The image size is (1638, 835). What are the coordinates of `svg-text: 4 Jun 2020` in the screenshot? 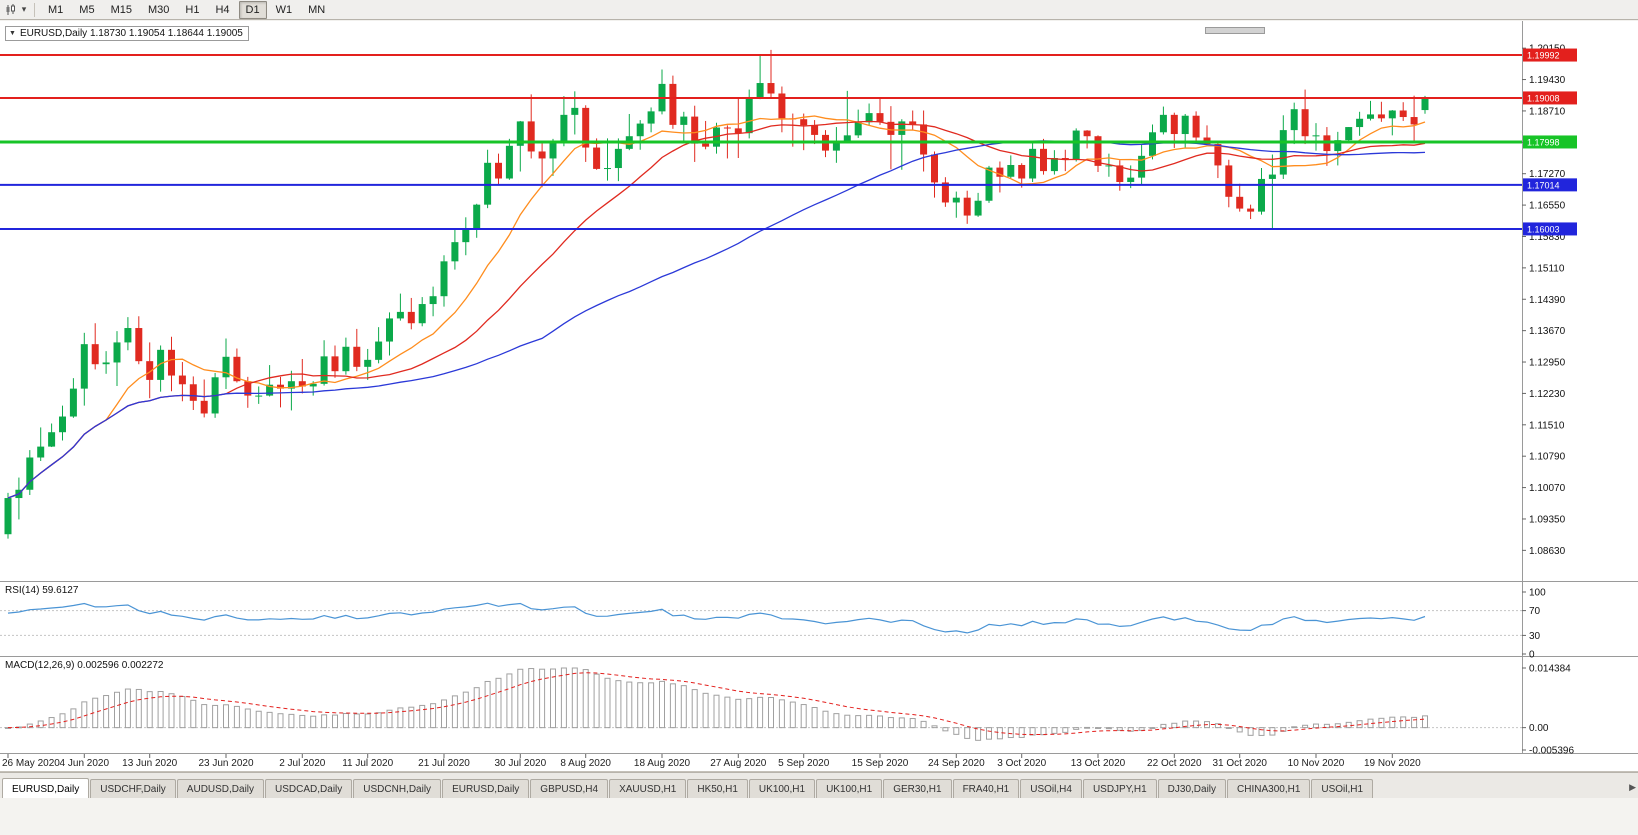 It's located at (85, 763).